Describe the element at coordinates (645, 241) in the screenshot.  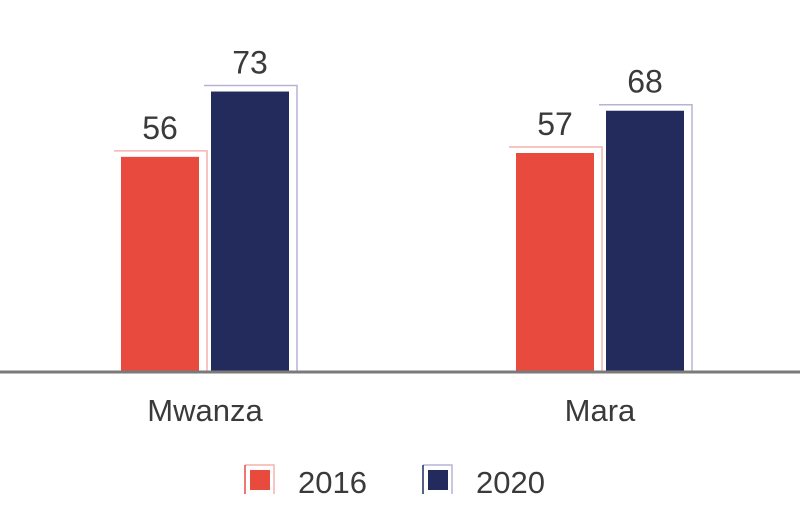
I see `bar-mara-2020` at that location.